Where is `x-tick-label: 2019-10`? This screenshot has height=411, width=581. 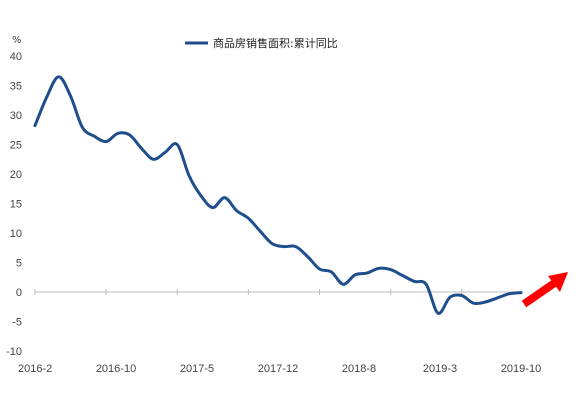
x-tick-label: 2019-10 is located at coordinates (521, 369).